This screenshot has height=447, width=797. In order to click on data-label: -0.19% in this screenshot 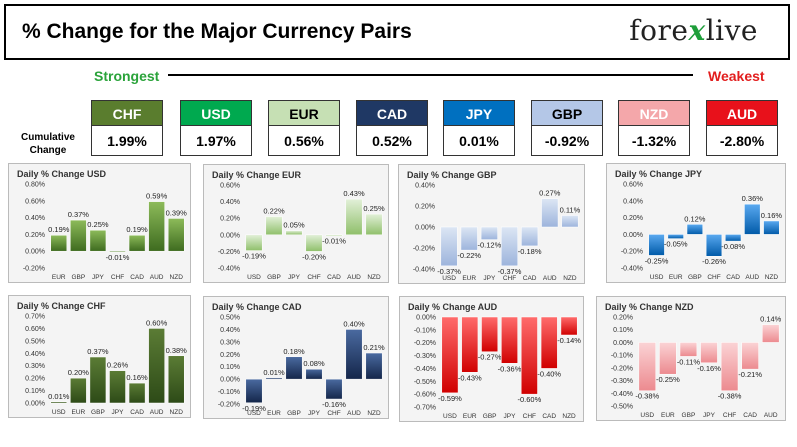, I will do `click(254, 408)`.